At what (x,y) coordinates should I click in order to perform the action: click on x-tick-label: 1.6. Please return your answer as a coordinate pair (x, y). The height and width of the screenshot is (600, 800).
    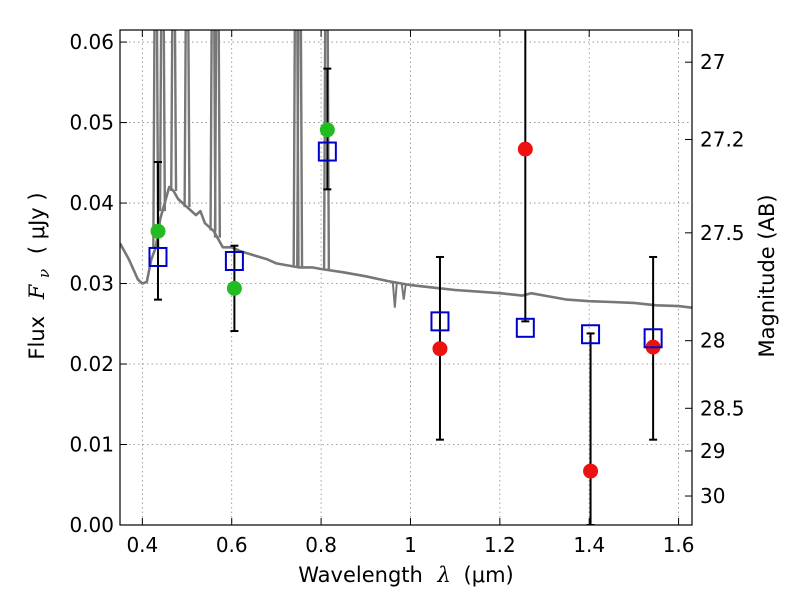
    Looking at the image, I should click on (679, 545).